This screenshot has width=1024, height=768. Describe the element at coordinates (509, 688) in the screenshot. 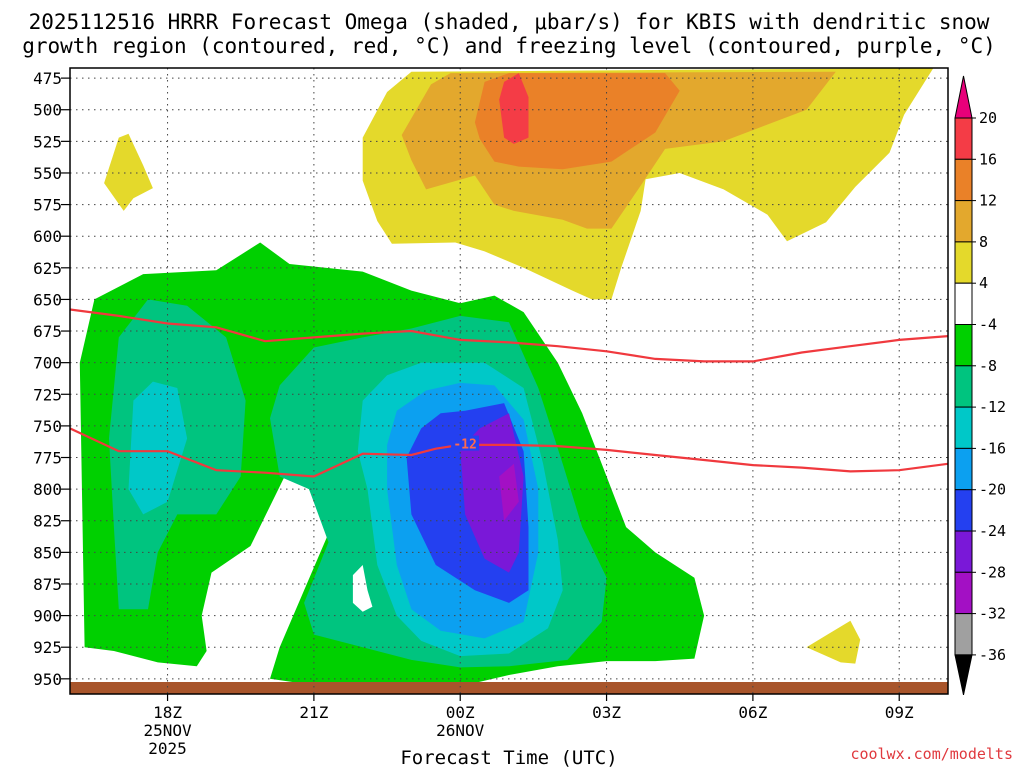

I see `terrain-surface-bar` at that location.